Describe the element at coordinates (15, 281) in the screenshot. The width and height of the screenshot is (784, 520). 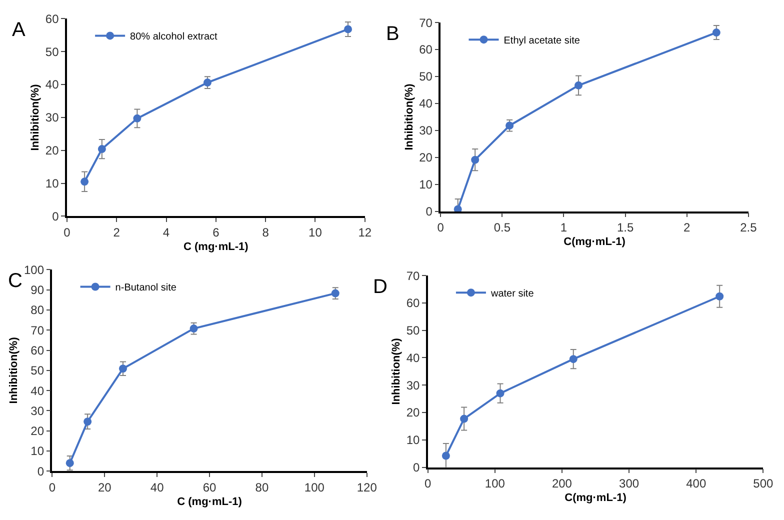
I see `text: C` at that location.